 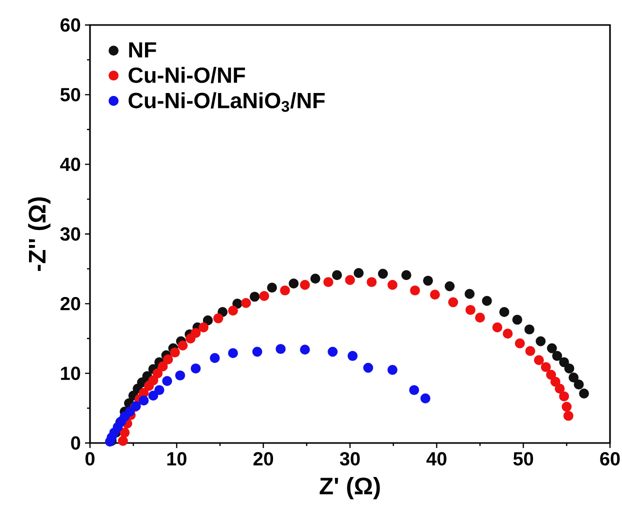 I want to click on y-tick-label: 30, so click(x=70, y=234).